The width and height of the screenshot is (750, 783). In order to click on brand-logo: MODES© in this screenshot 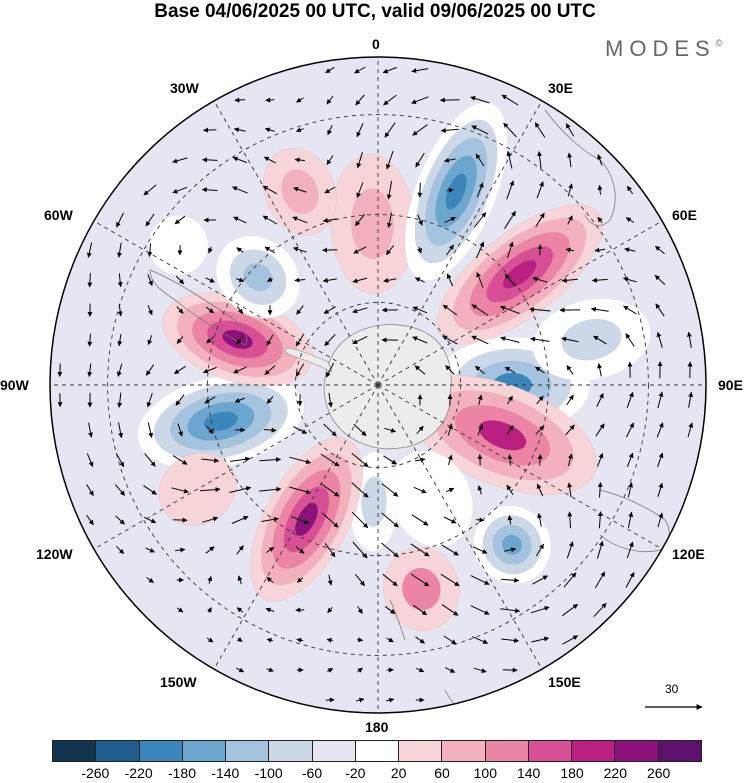, I will do `click(675, 49)`.